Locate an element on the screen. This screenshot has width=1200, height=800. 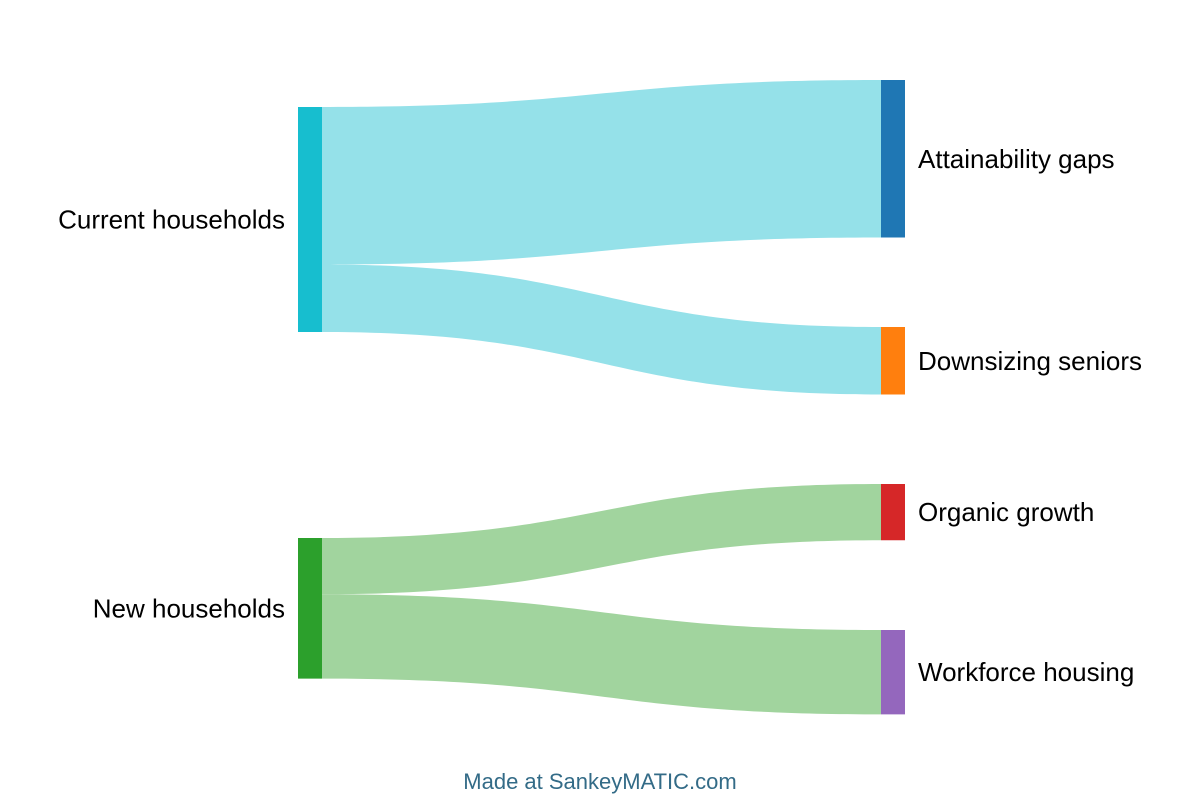
node-label-attain: Attainability gaps is located at coordinates (1016, 159).